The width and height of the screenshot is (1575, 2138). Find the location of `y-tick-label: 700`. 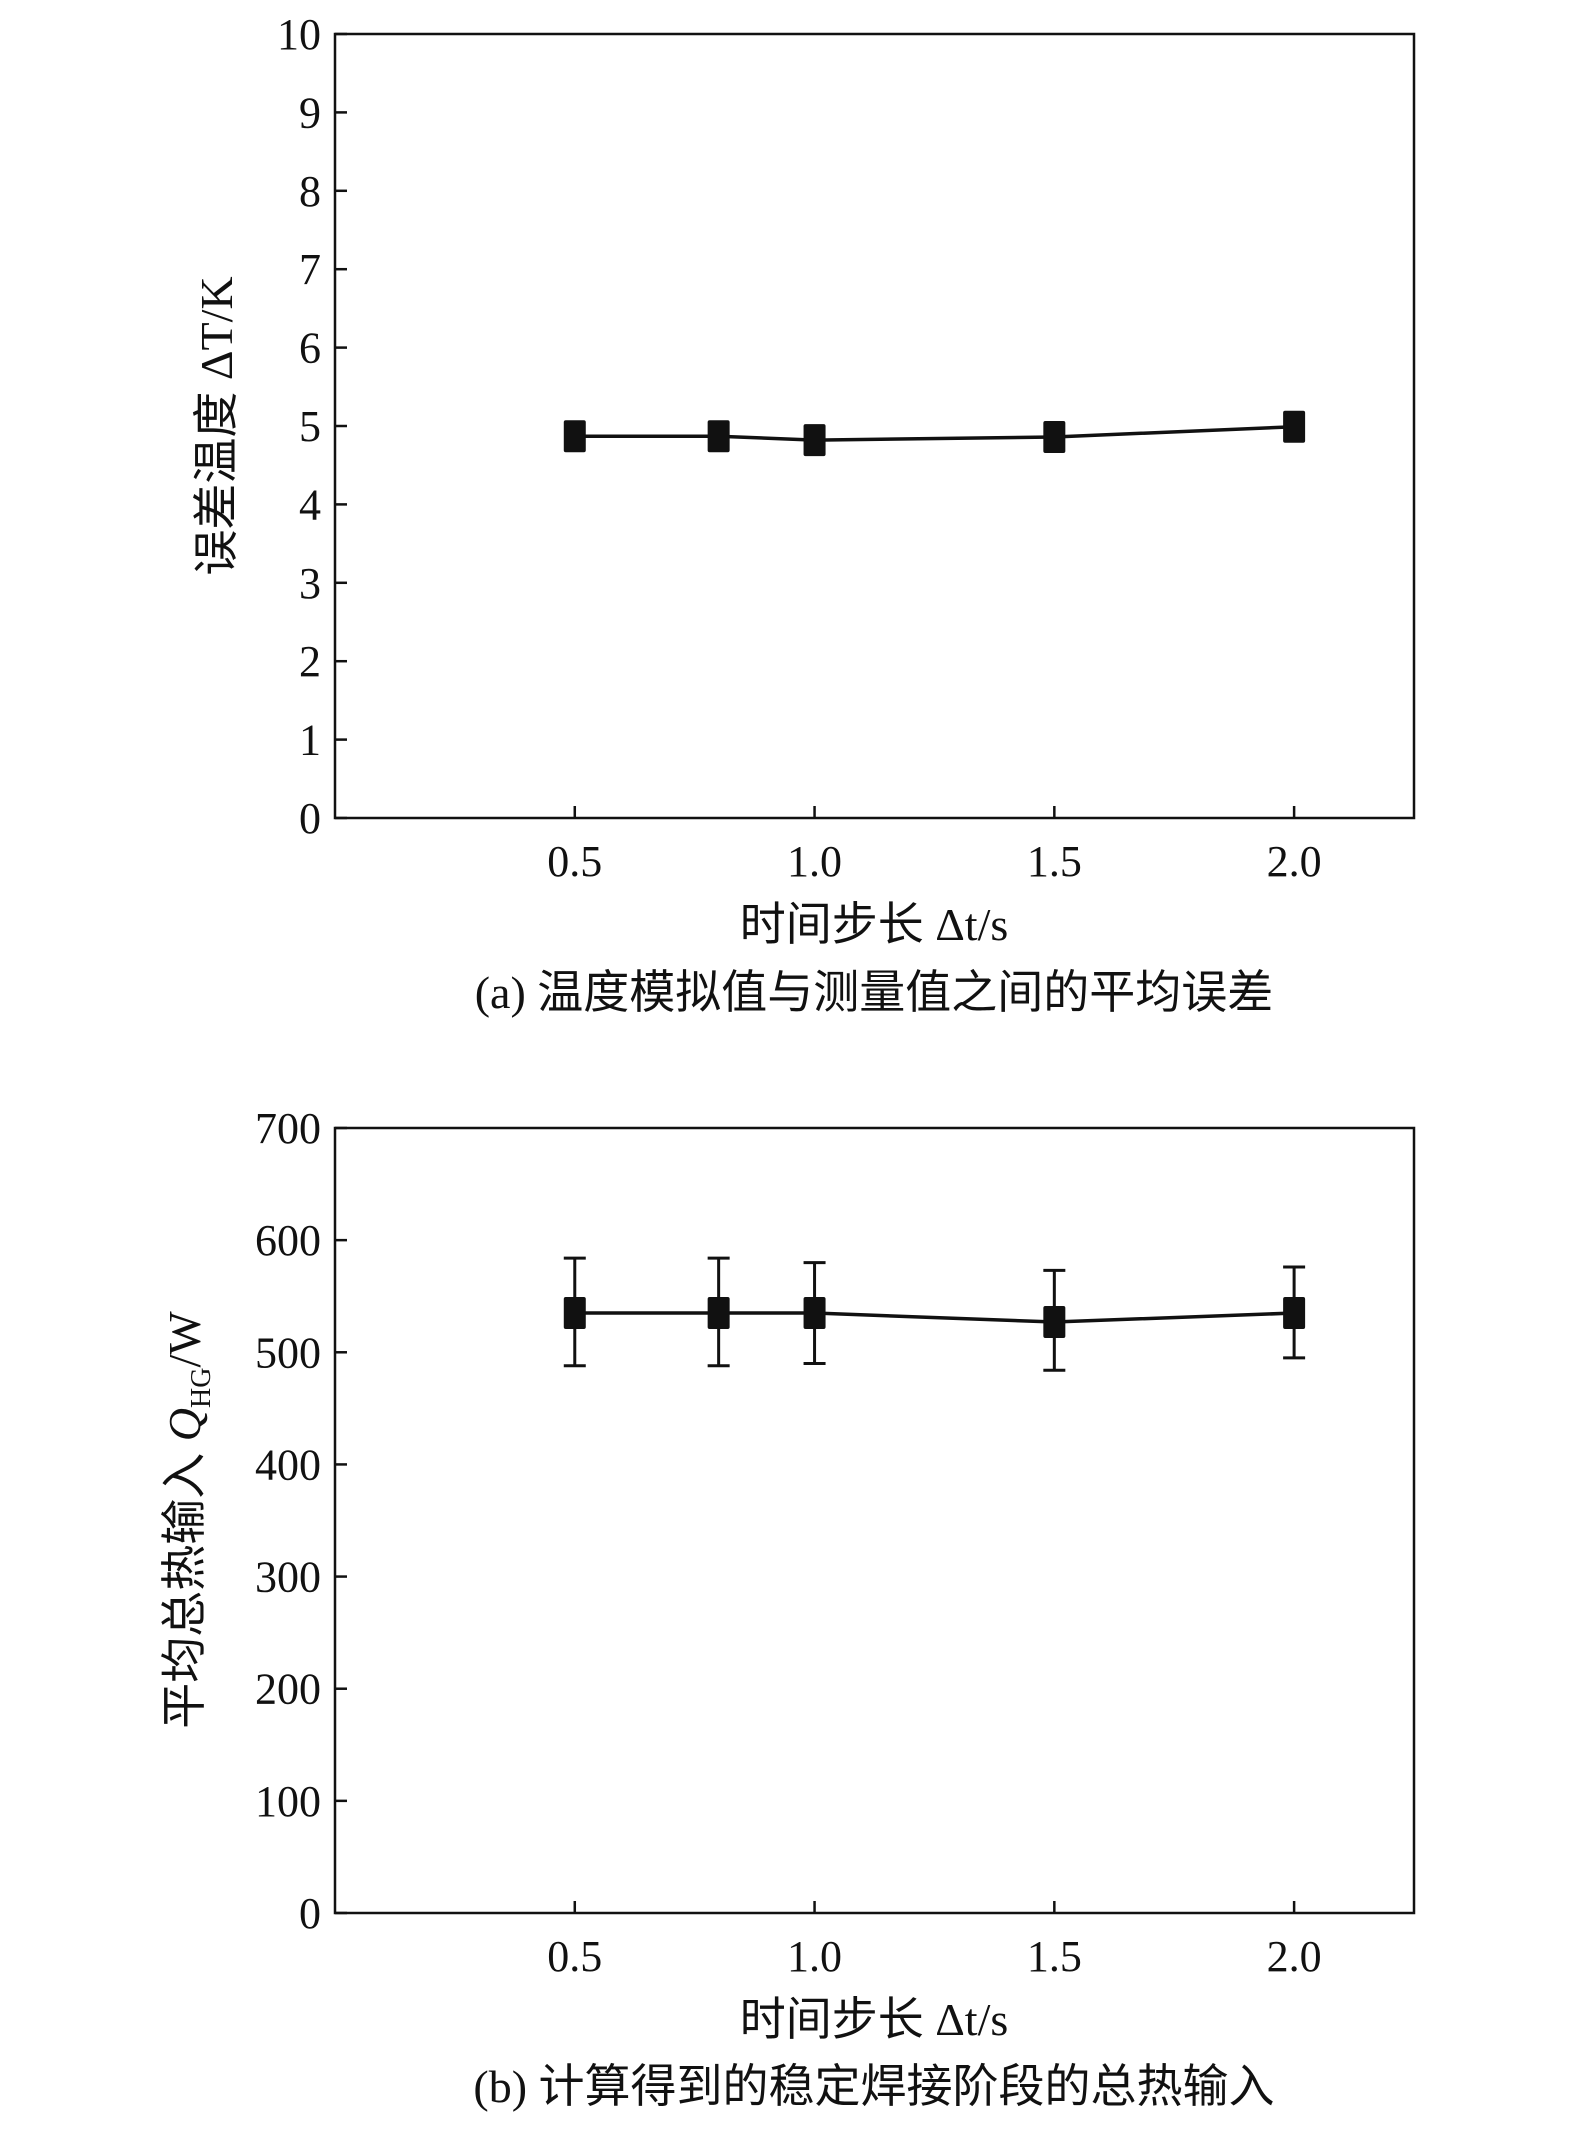

y-tick-label: 700 is located at coordinates (288, 1128).